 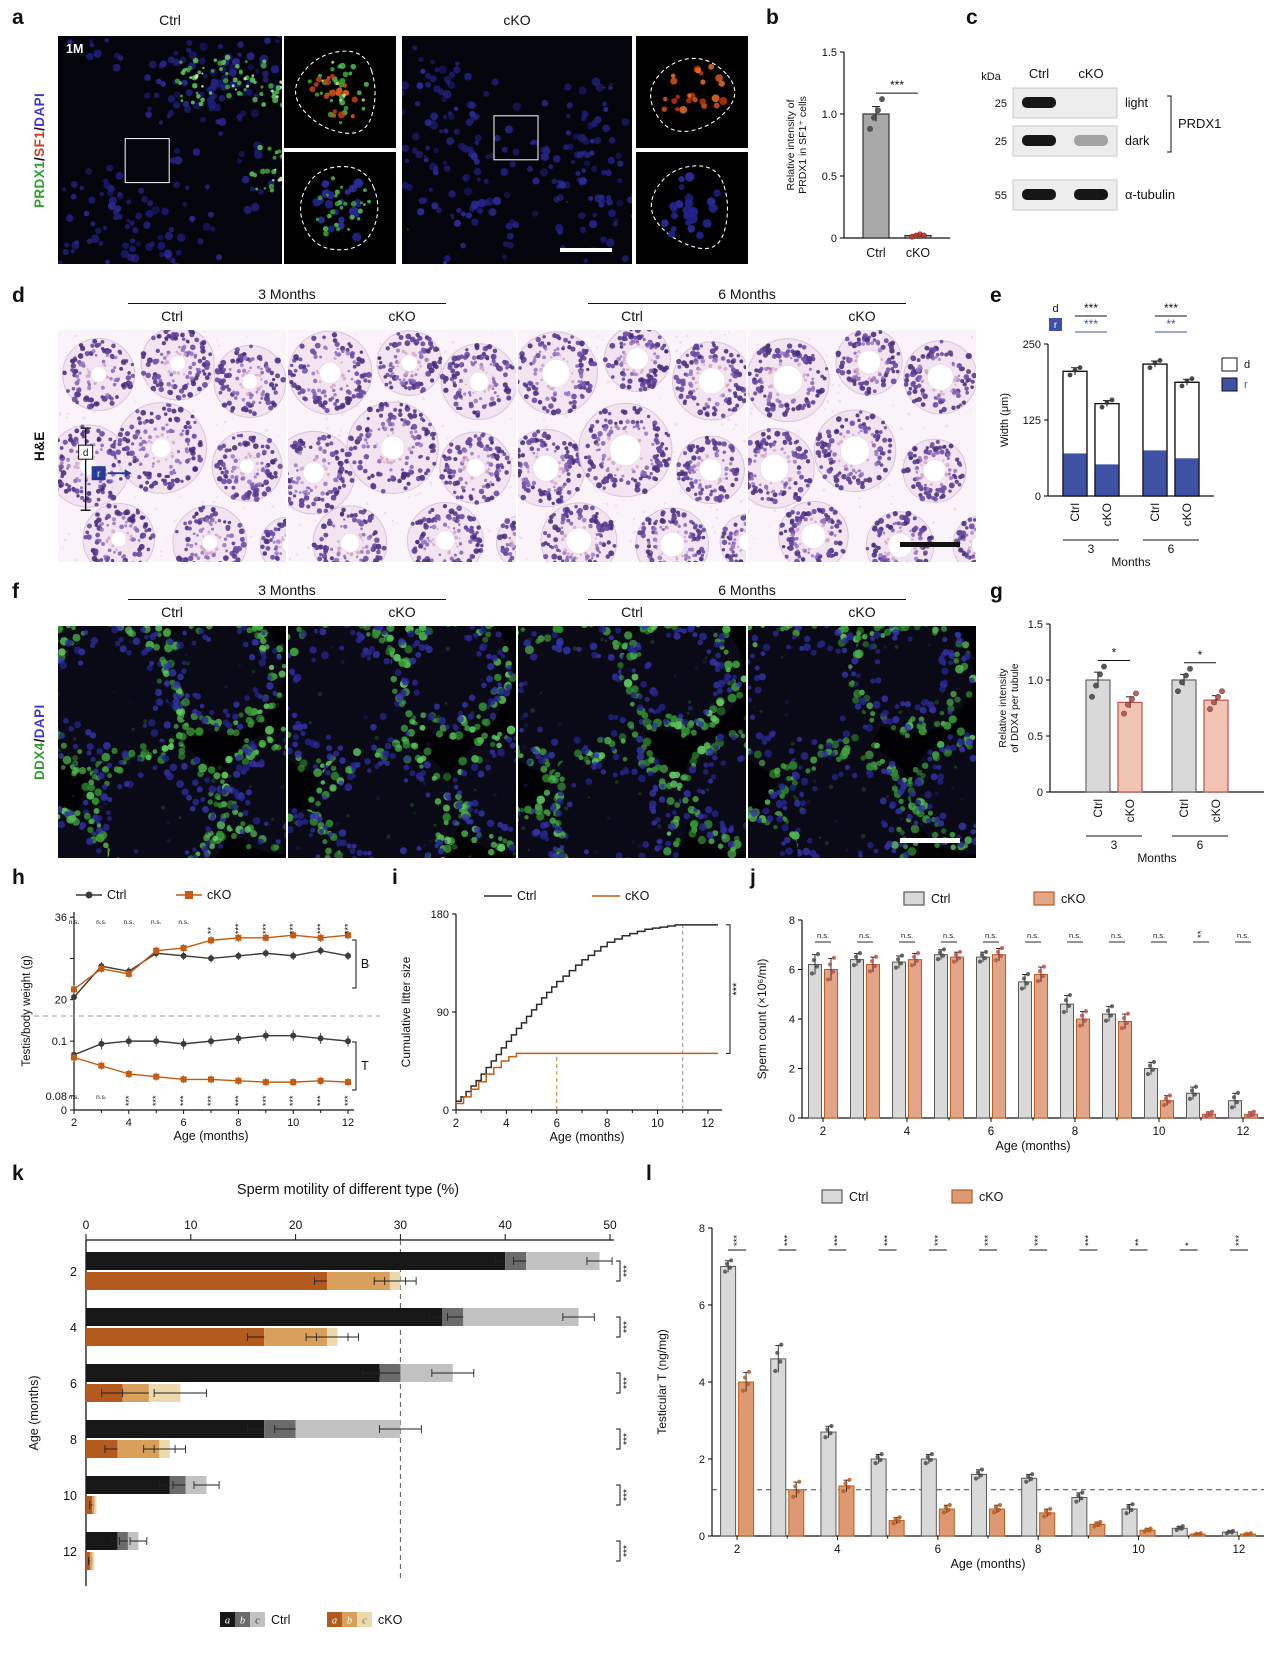 What do you see at coordinates (402, 316) in the screenshot?
I see `col-cko-3m-d: cKO` at bounding box center [402, 316].